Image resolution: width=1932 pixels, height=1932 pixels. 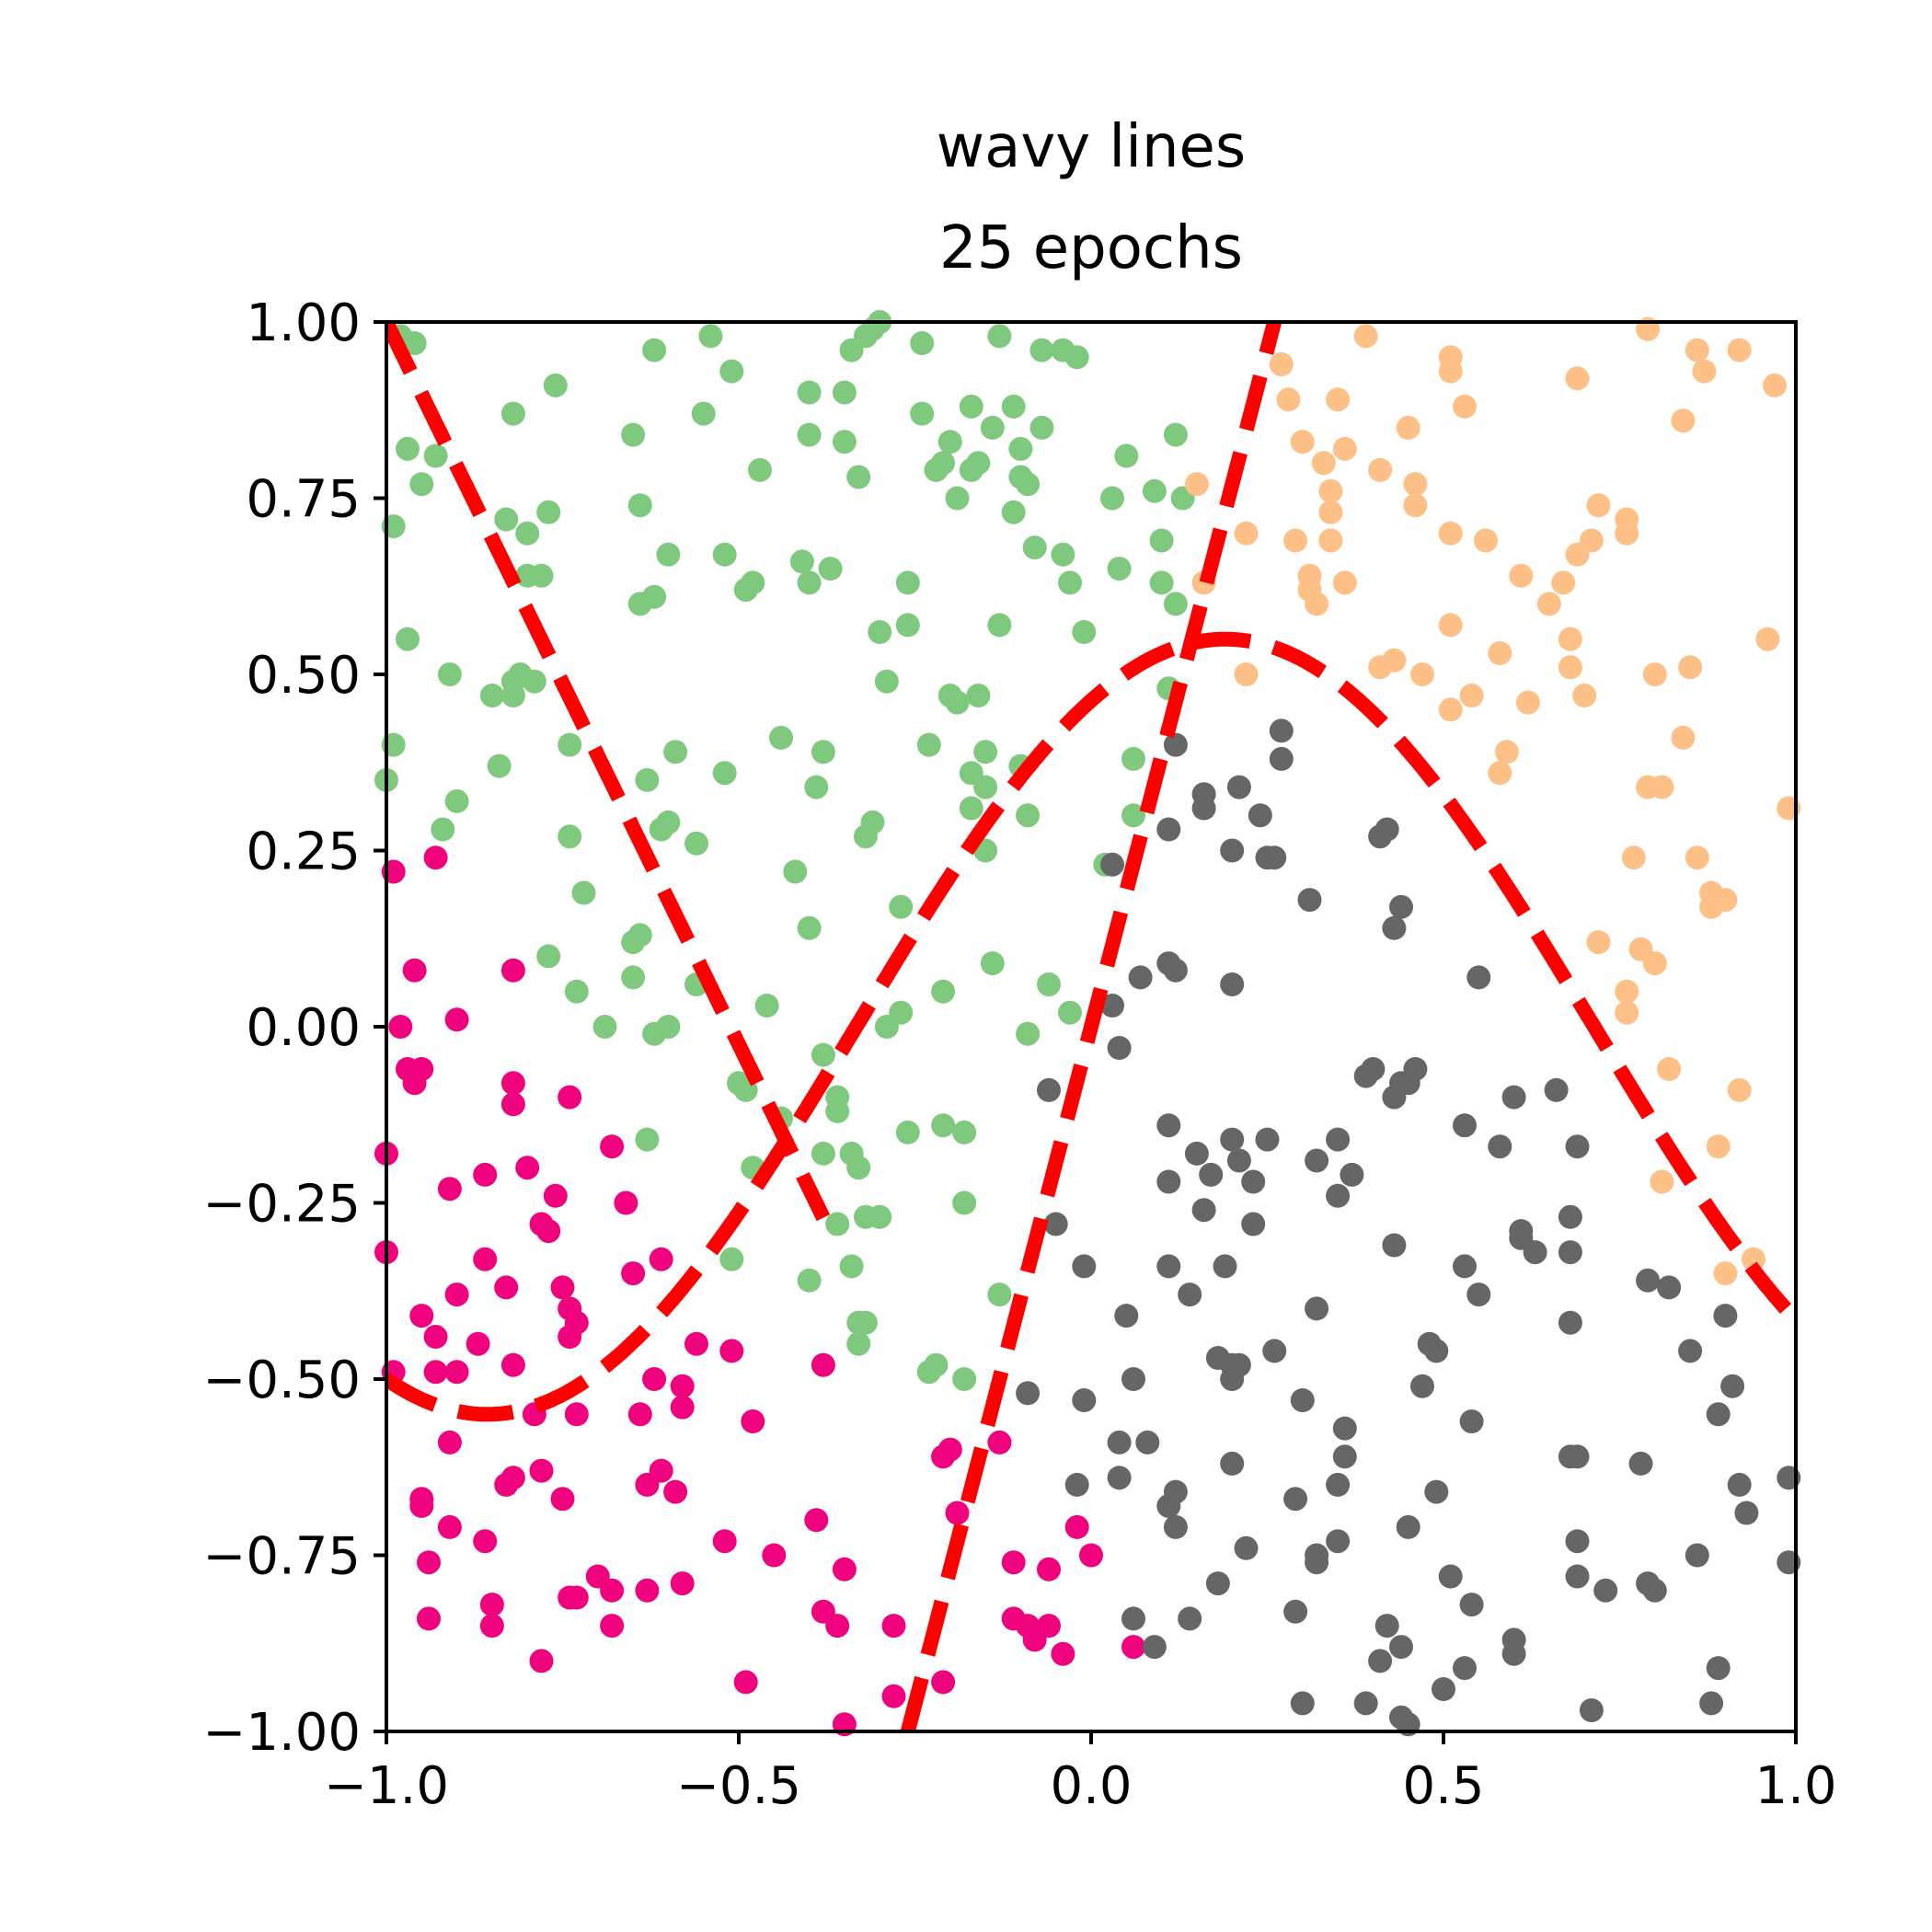 What do you see at coordinates (294, 1028) in the screenshot?
I see `y-axis: 1.00 0.75 0.50 0.25 0.00 −0.25 −0.50 −0.75 −1.00` at bounding box center [294, 1028].